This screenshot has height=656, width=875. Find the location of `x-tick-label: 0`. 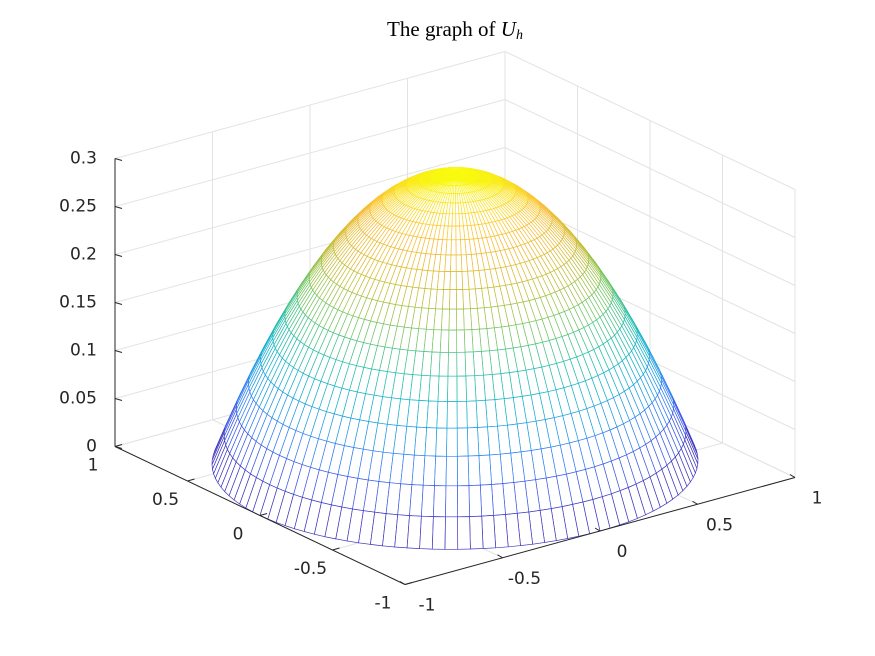

x-tick-label: 0 is located at coordinates (622, 552).